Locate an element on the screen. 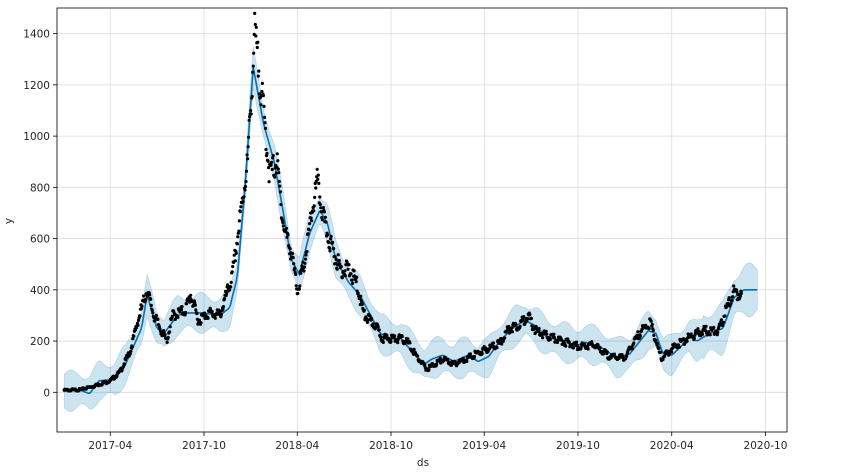 The height and width of the screenshot is (472, 846). x-tick-label: 2018-04 is located at coordinates (297, 446).